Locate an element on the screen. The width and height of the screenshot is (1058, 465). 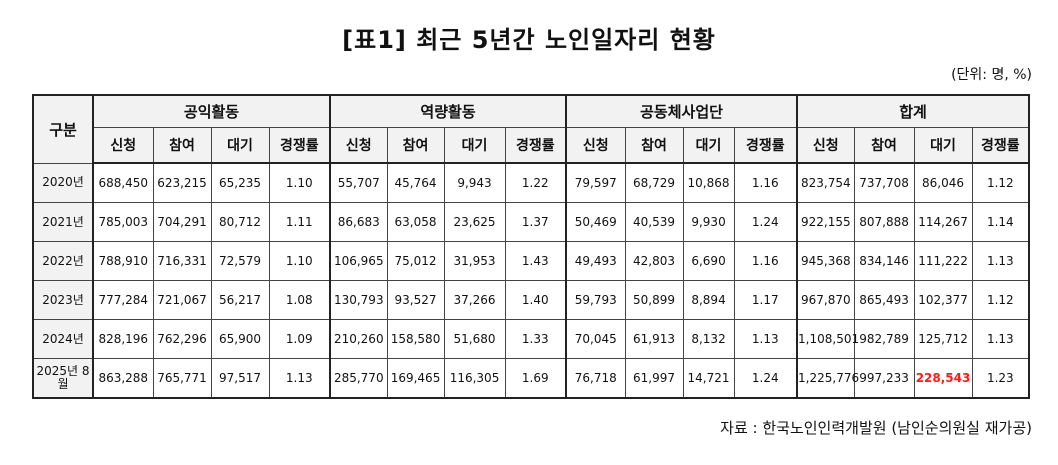
data-cell: 40,539 is located at coordinates (654, 222).